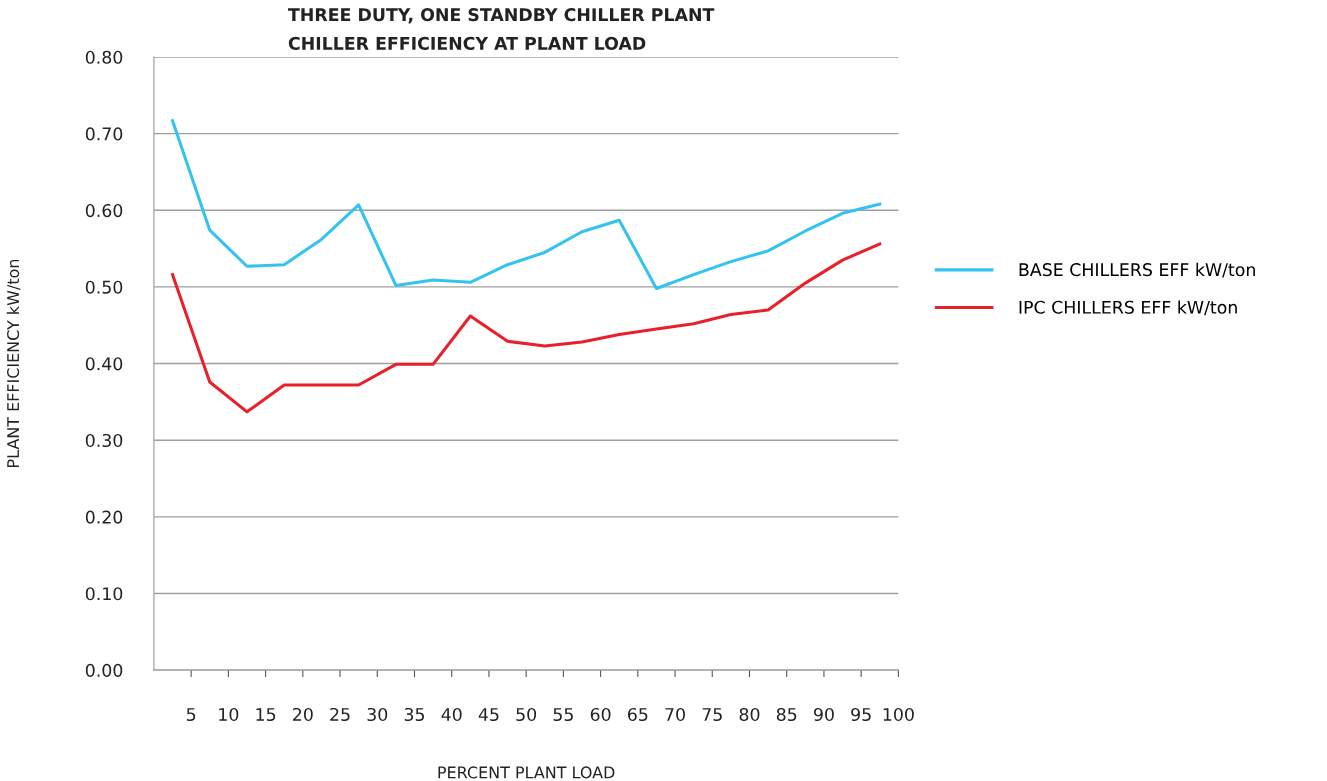 This screenshot has height=781, width=1327. I want to click on x-tick-label: 10, so click(229, 714).